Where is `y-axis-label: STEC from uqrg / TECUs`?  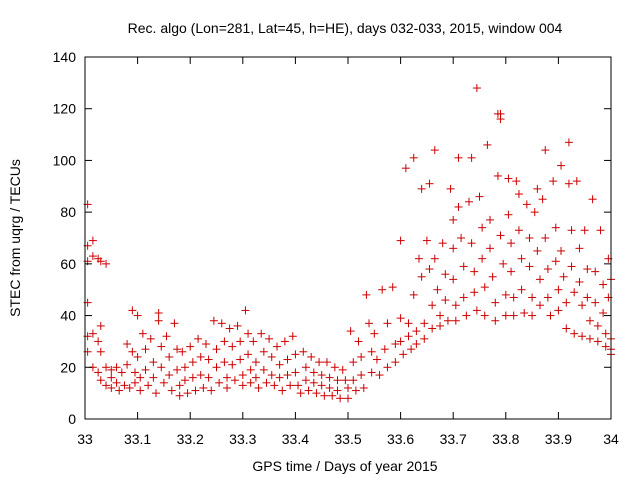
y-axis-label: STEC from uqrg / TECUs is located at coordinates (15, 238).